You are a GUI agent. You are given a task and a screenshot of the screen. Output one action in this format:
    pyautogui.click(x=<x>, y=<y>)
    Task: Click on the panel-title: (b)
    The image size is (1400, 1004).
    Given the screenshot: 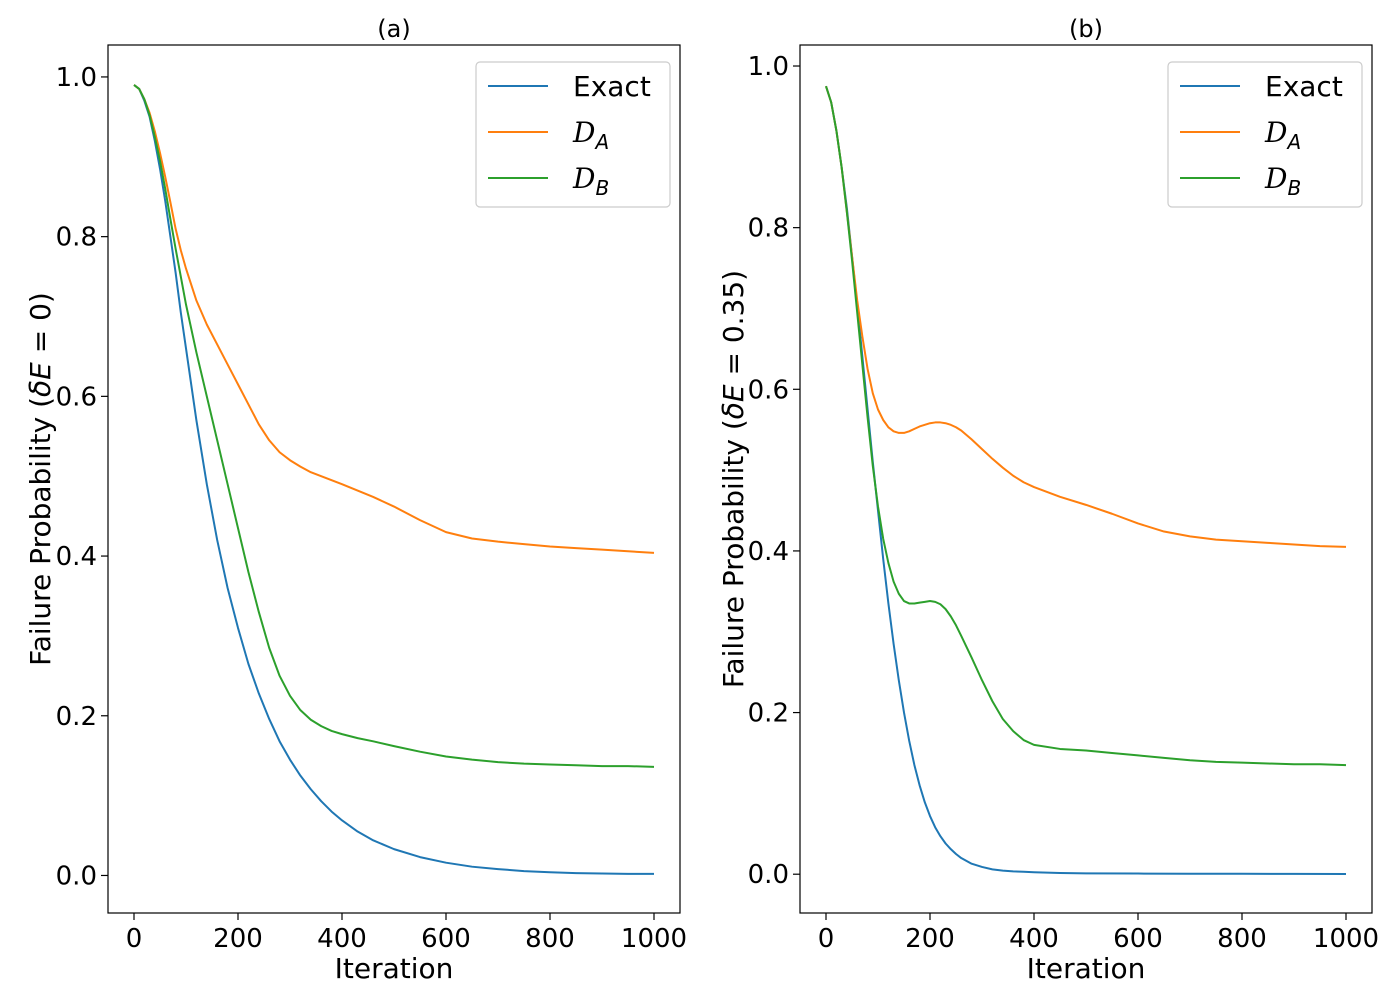 What is the action you would take?
    pyautogui.click(x=1086, y=29)
    